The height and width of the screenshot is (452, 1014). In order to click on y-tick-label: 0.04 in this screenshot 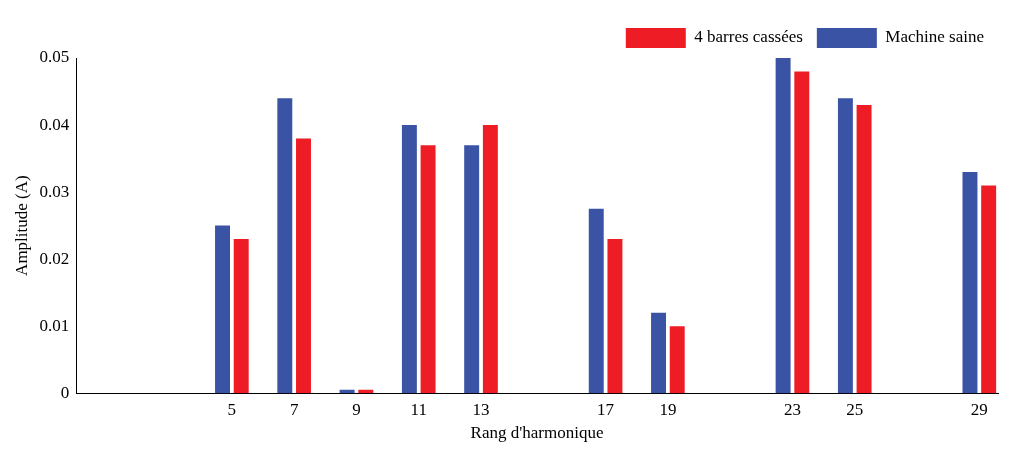, I will do `click(54, 124)`.